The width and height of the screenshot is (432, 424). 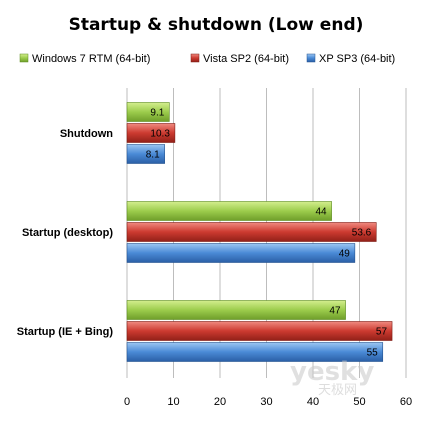 What do you see at coordinates (127, 402) in the screenshot?
I see `tick-label: 0` at bounding box center [127, 402].